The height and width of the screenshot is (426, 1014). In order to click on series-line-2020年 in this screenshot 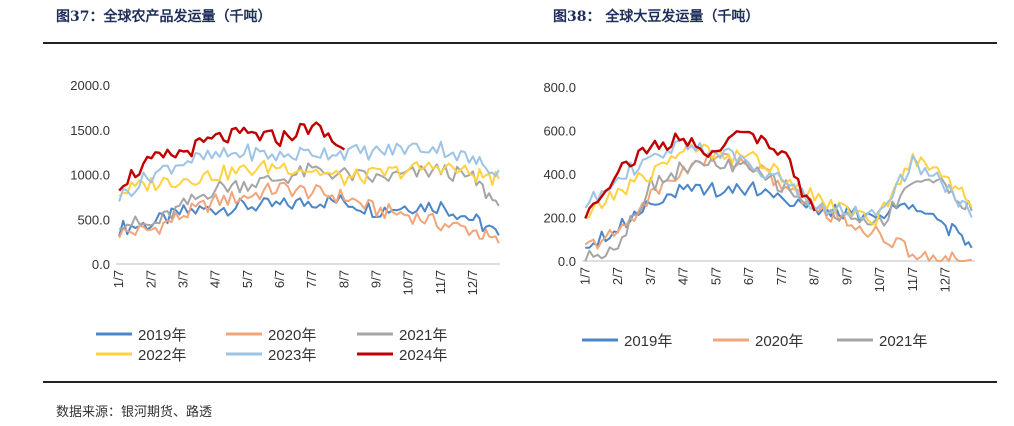, I will do `click(309, 212)`.